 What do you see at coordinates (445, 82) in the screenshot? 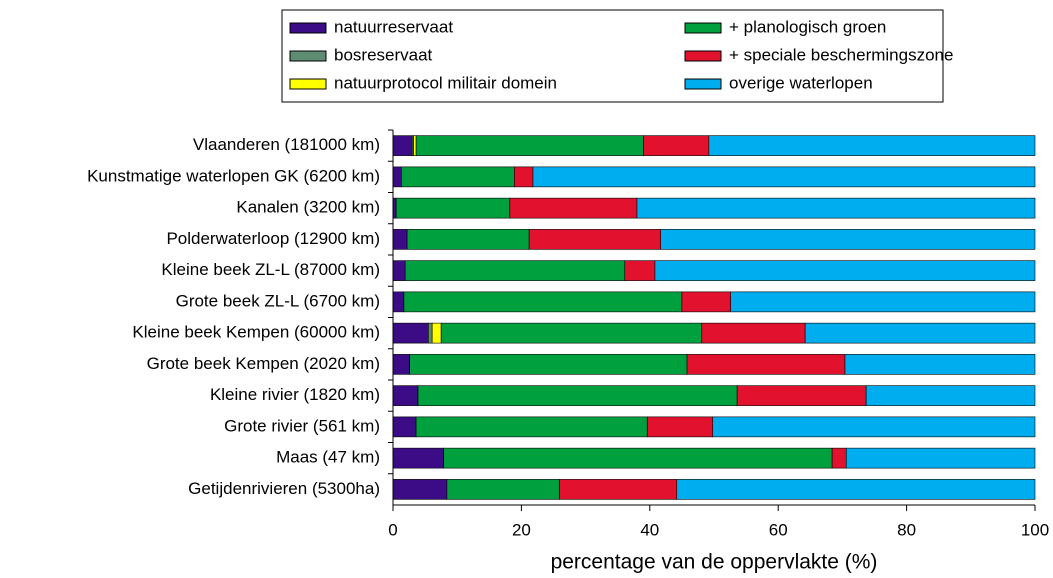
I see `legend-label: natuurprotocol militair domein` at bounding box center [445, 82].